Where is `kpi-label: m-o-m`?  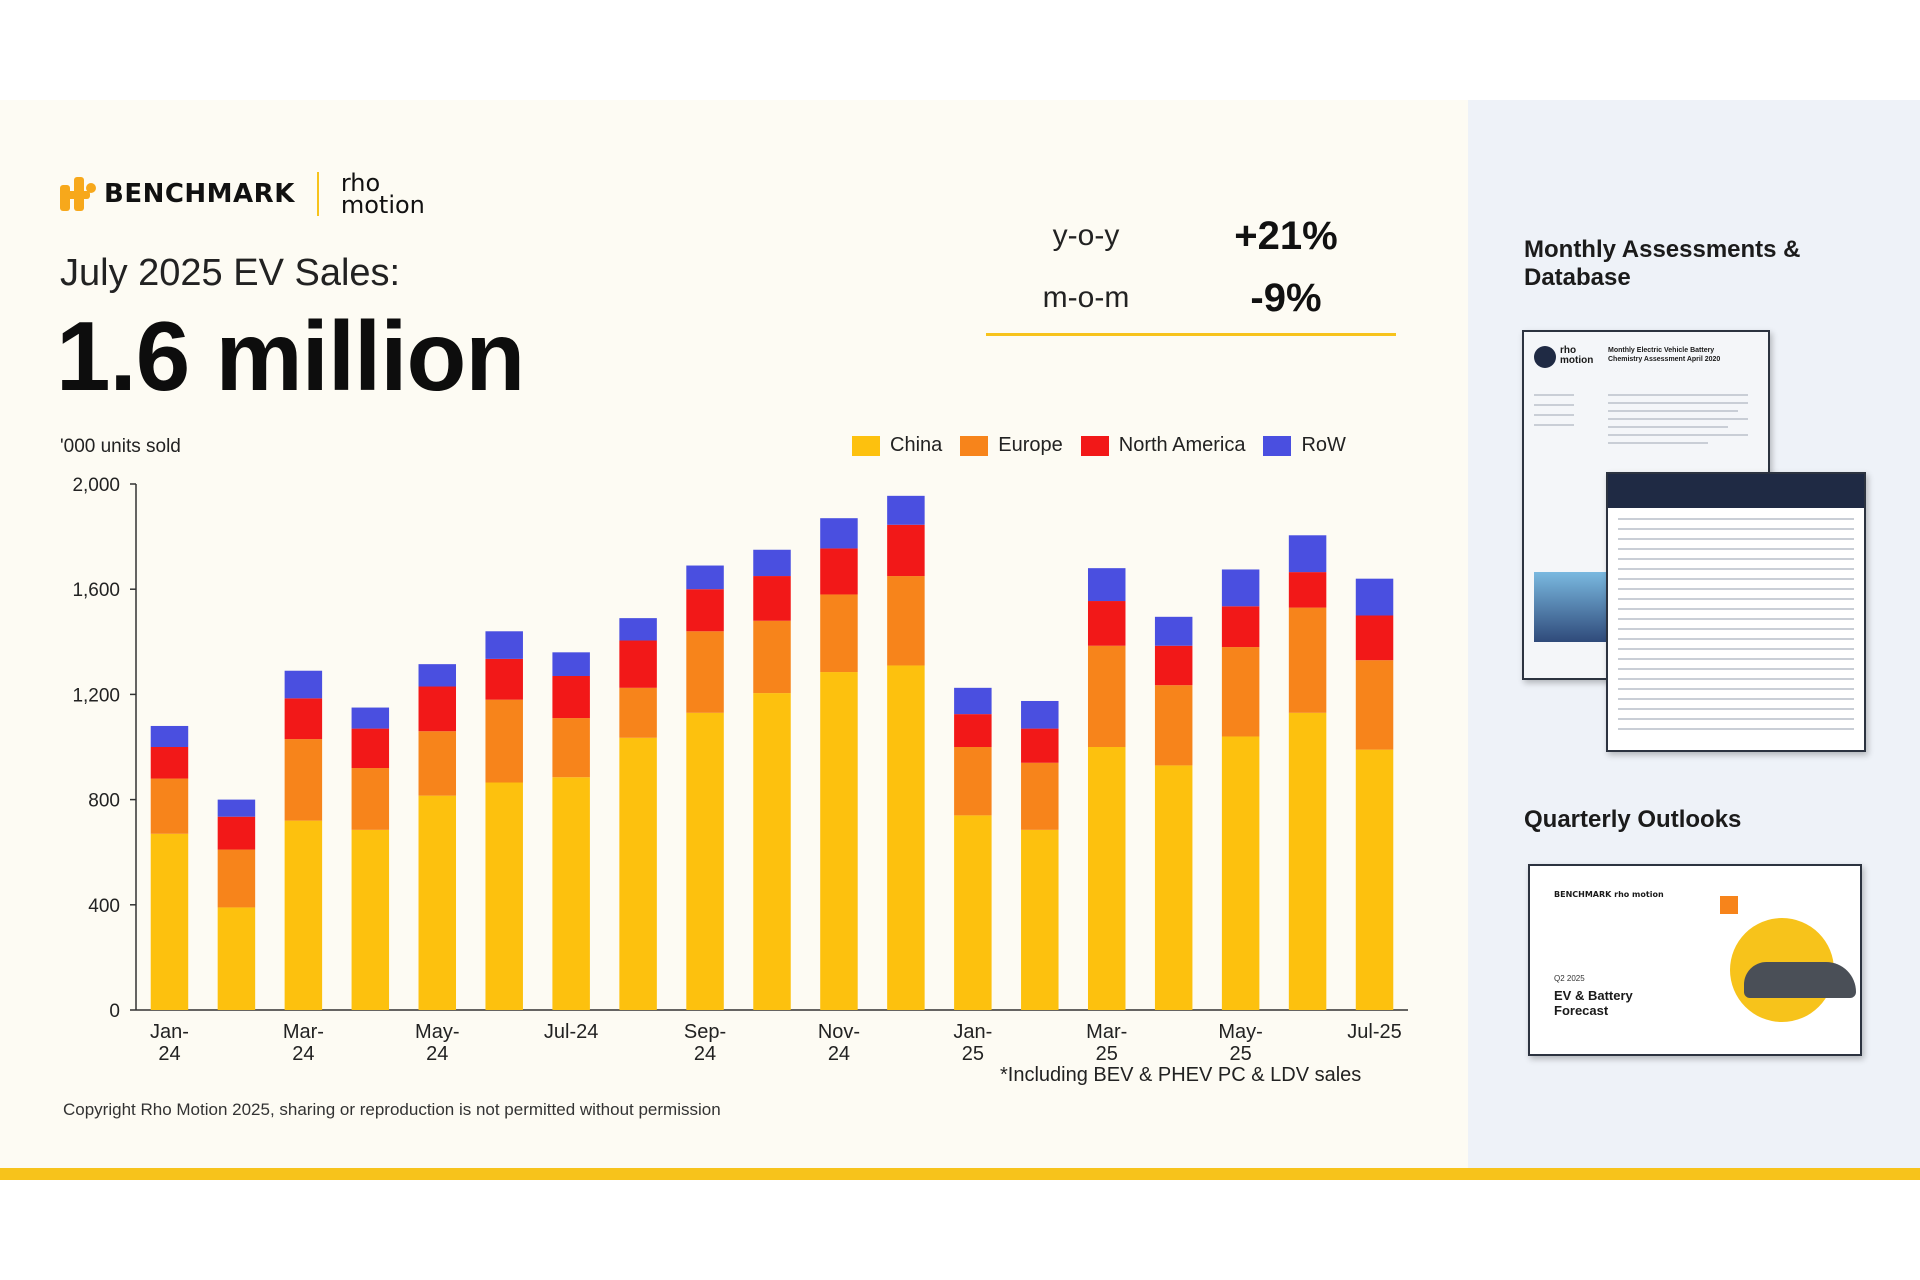 kpi-label: m-o-m is located at coordinates (1086, 297).